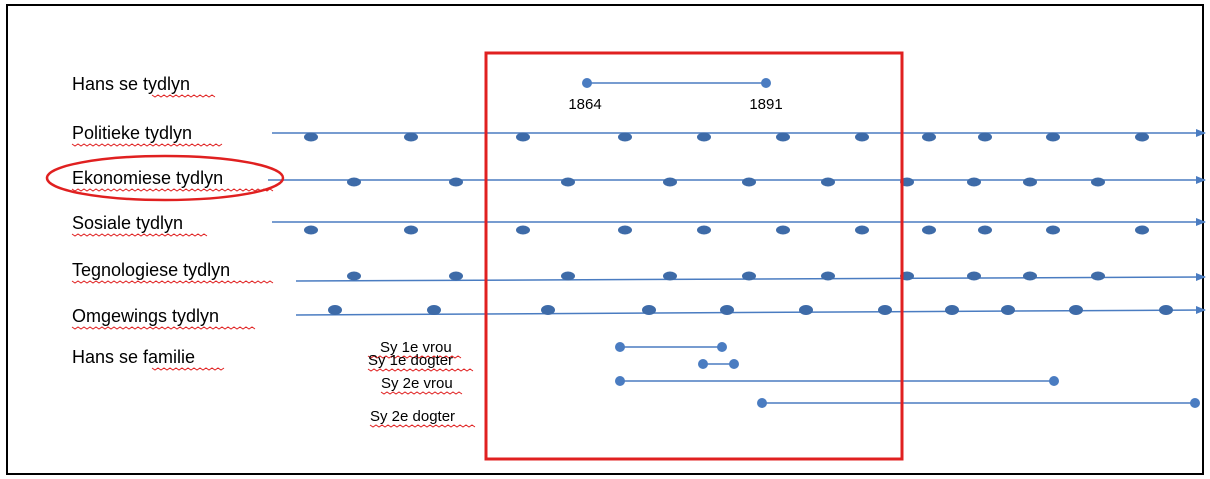 This screenshot has height=479, width=1210. I want to click on omgewings-event-dots, so click(750, 310).